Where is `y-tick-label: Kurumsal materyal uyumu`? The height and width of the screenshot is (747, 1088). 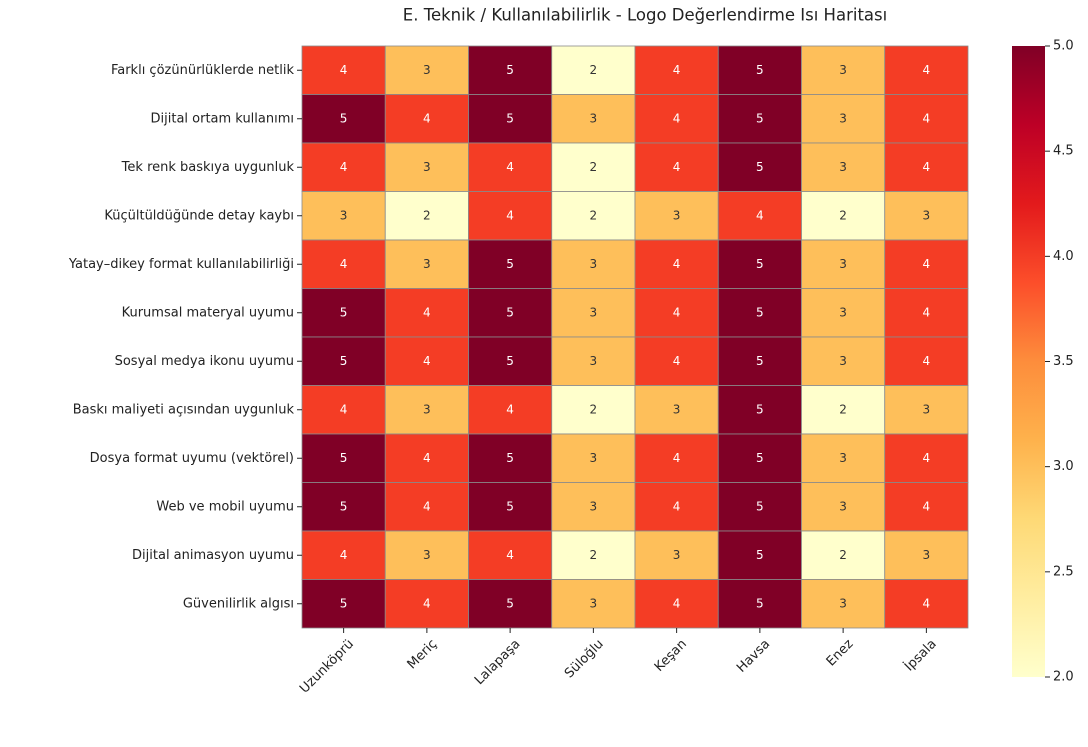
y-tick-label: Kurumsal materyal uyumu is located at coordinates (208, 312).